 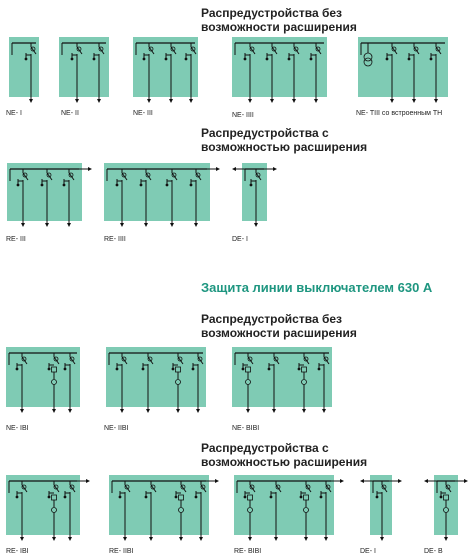 What do you see at coordinates (143, 113) in the screenshot?
I see `label-ne-iii: NE- III` at bounding box center [143, 113].